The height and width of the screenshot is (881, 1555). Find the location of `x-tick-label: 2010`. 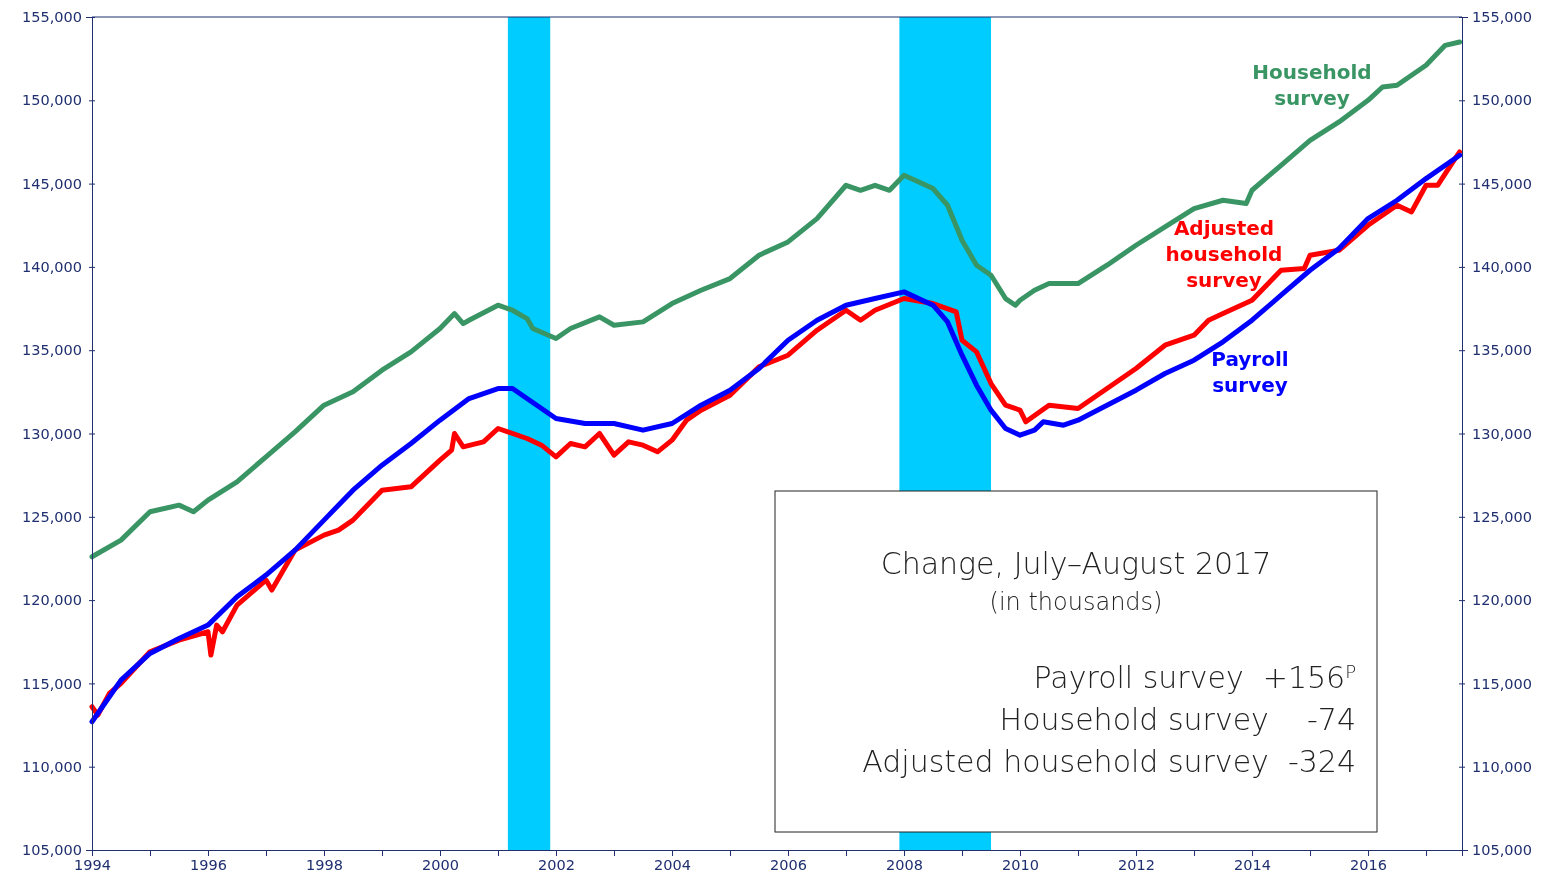

x-tick-label: 2010 is located at coordinates (1020, 865).